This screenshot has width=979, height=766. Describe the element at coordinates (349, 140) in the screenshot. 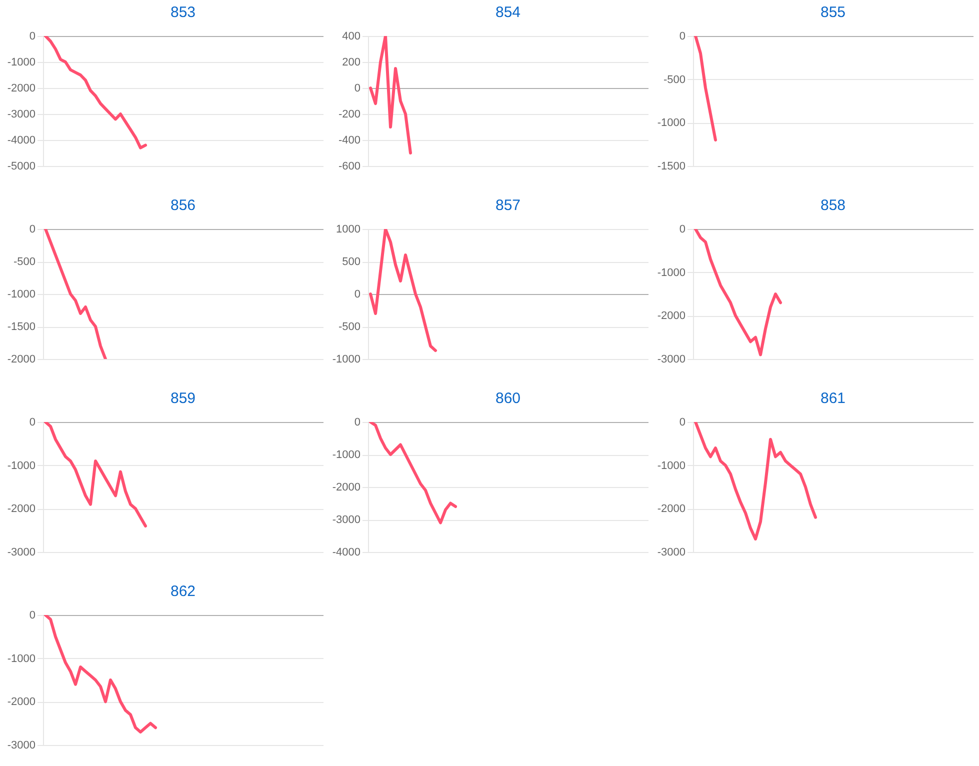

I see `y-tick-label: -400` at that location.